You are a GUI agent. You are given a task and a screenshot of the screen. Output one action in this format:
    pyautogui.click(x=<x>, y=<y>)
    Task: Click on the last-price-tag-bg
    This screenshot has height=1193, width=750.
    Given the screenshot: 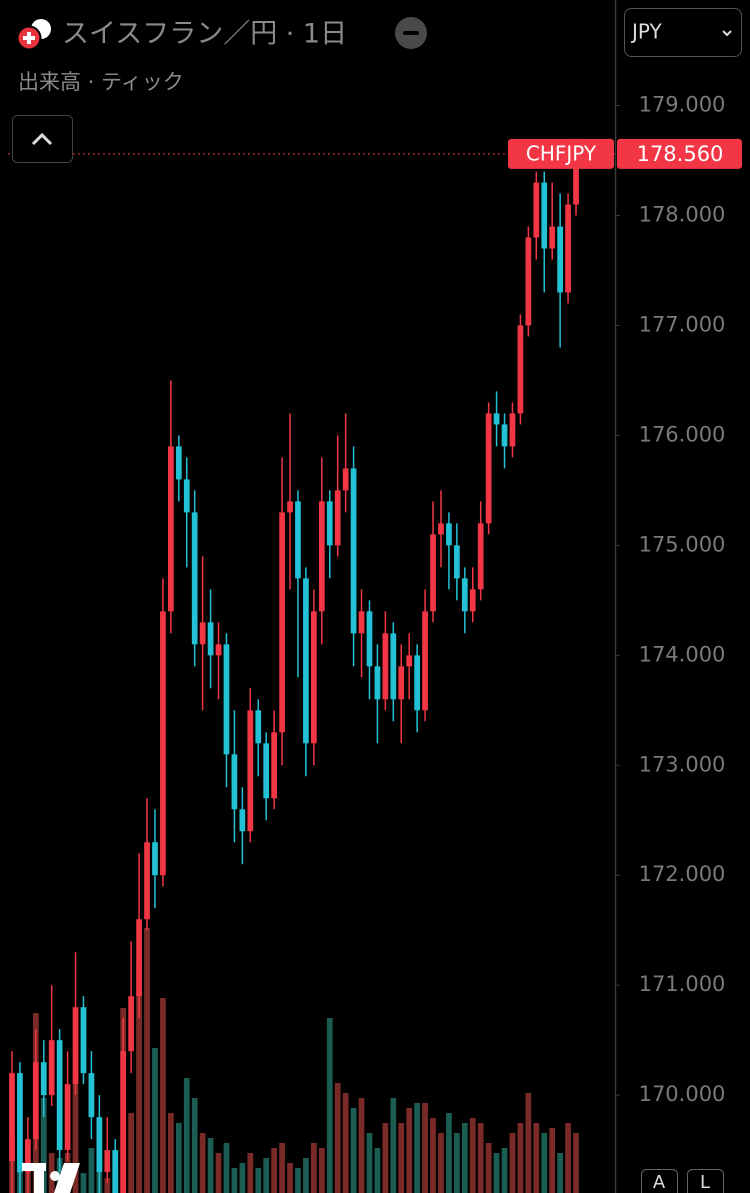 What is the action you would take?
    pyautogui.click(x=679, y=153)
    